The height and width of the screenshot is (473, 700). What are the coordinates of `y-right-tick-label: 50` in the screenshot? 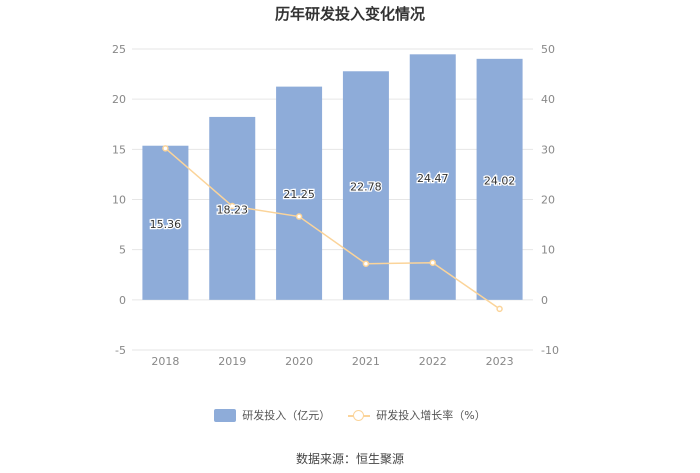 It's located at (548, 49).